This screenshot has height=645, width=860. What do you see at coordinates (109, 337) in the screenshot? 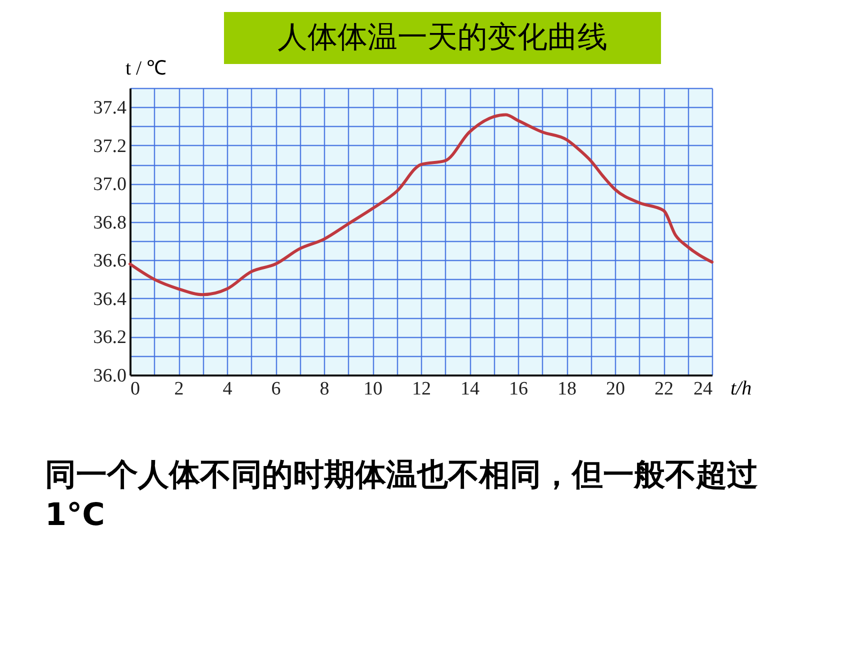
I see `y-tick-label: 36.2` at bounding box center [109, 337].